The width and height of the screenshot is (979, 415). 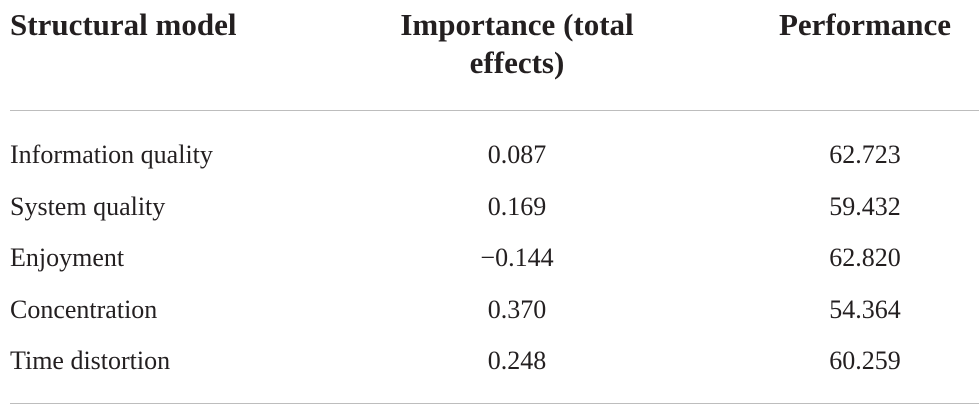 What do you see at coordinates (67, 257) in the screenshot?
I see `table-cell: Enjoyment` at bounding box center [67, 257].